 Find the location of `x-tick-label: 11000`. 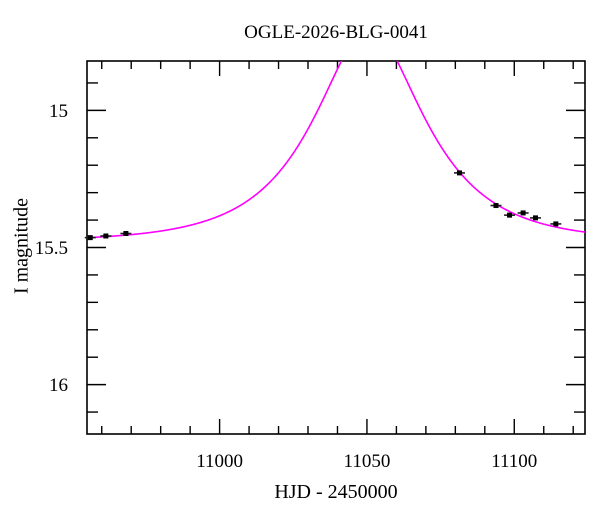

x-tick-label: 11000 is located at coordinates (219, 461).